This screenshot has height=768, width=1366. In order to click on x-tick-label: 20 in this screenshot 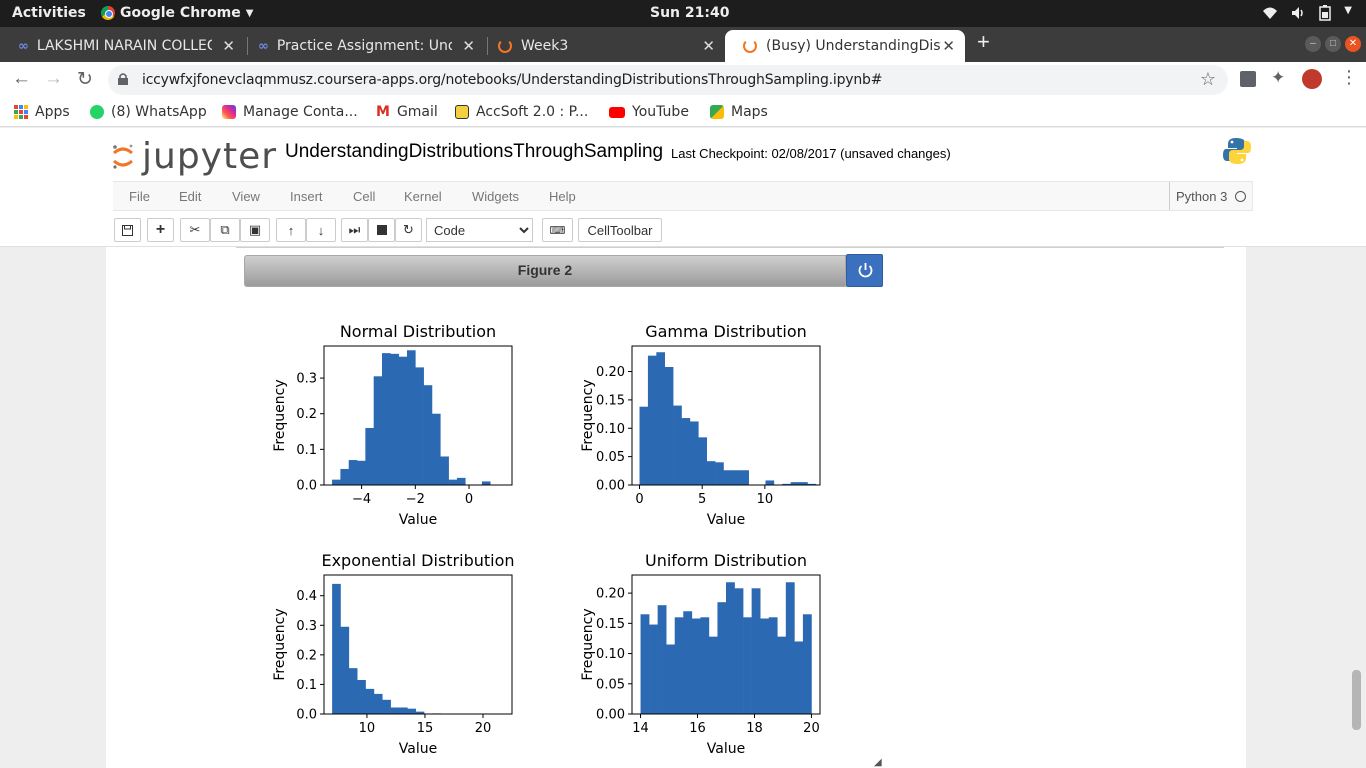, I will do `click(483, 728)`.